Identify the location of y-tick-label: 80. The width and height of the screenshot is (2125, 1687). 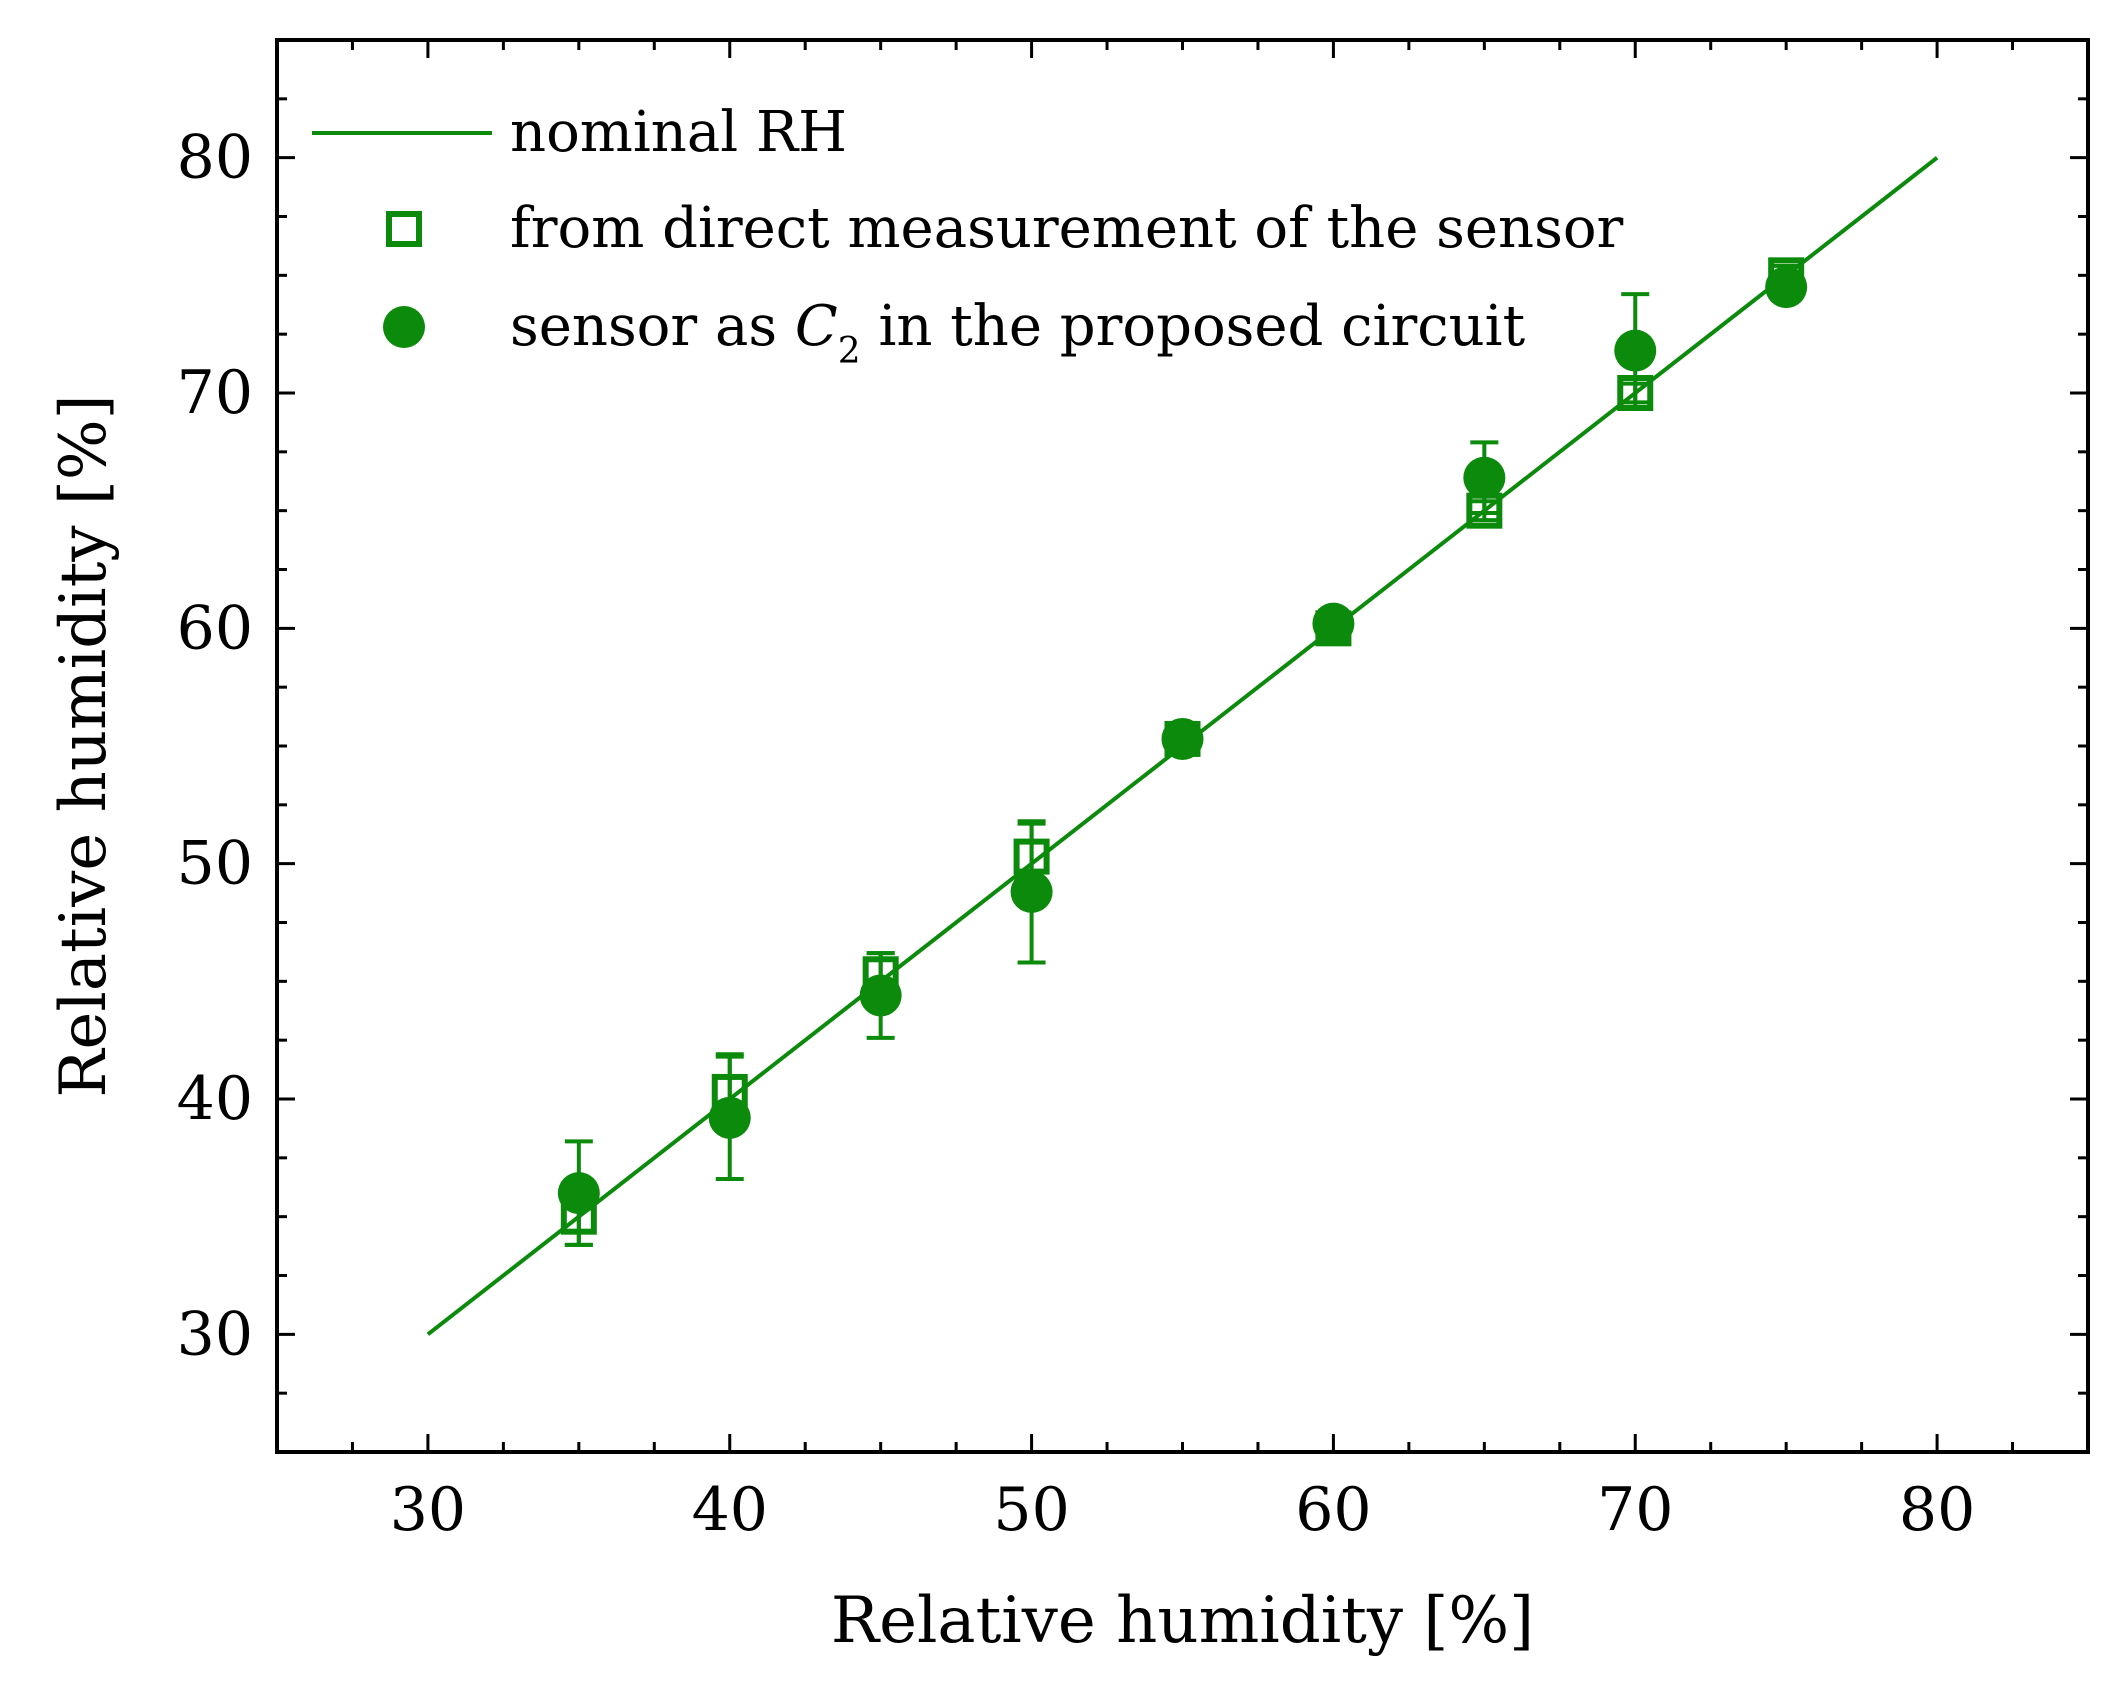
(215, 158).